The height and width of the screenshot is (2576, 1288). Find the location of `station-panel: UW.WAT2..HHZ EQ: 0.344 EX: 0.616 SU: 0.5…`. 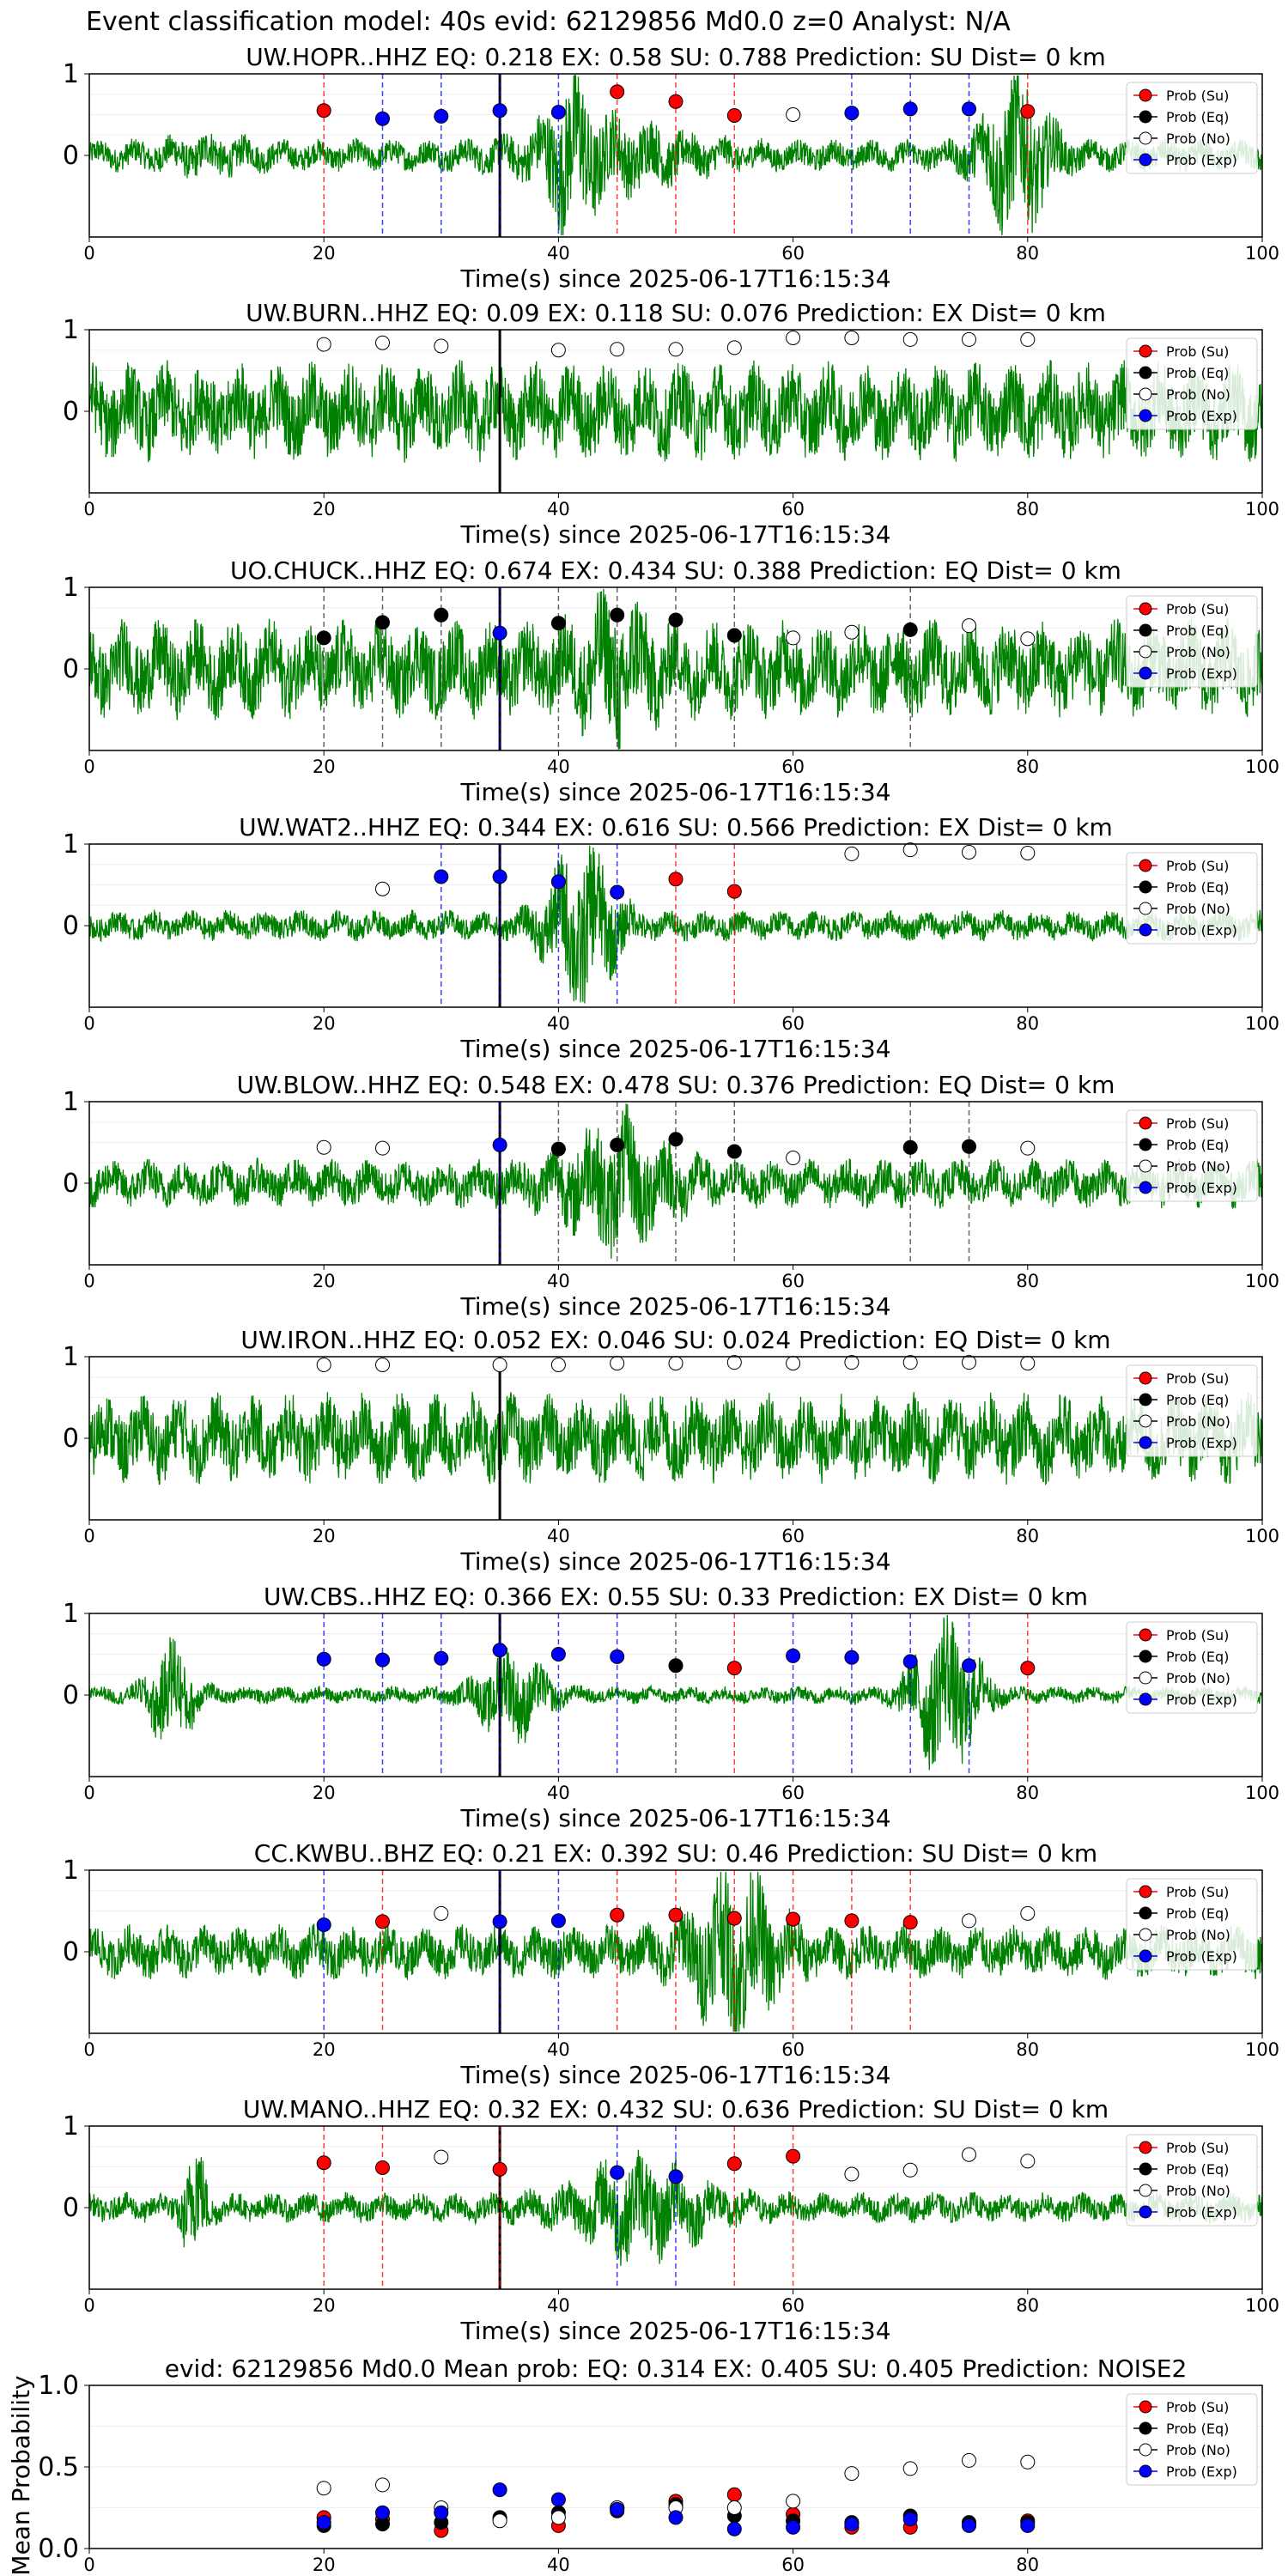

station-panel: UW.WAT2..HHZ EQ: 0.344 EX: 0.616 SU: 0.5… is located at coordinates (671, 938).